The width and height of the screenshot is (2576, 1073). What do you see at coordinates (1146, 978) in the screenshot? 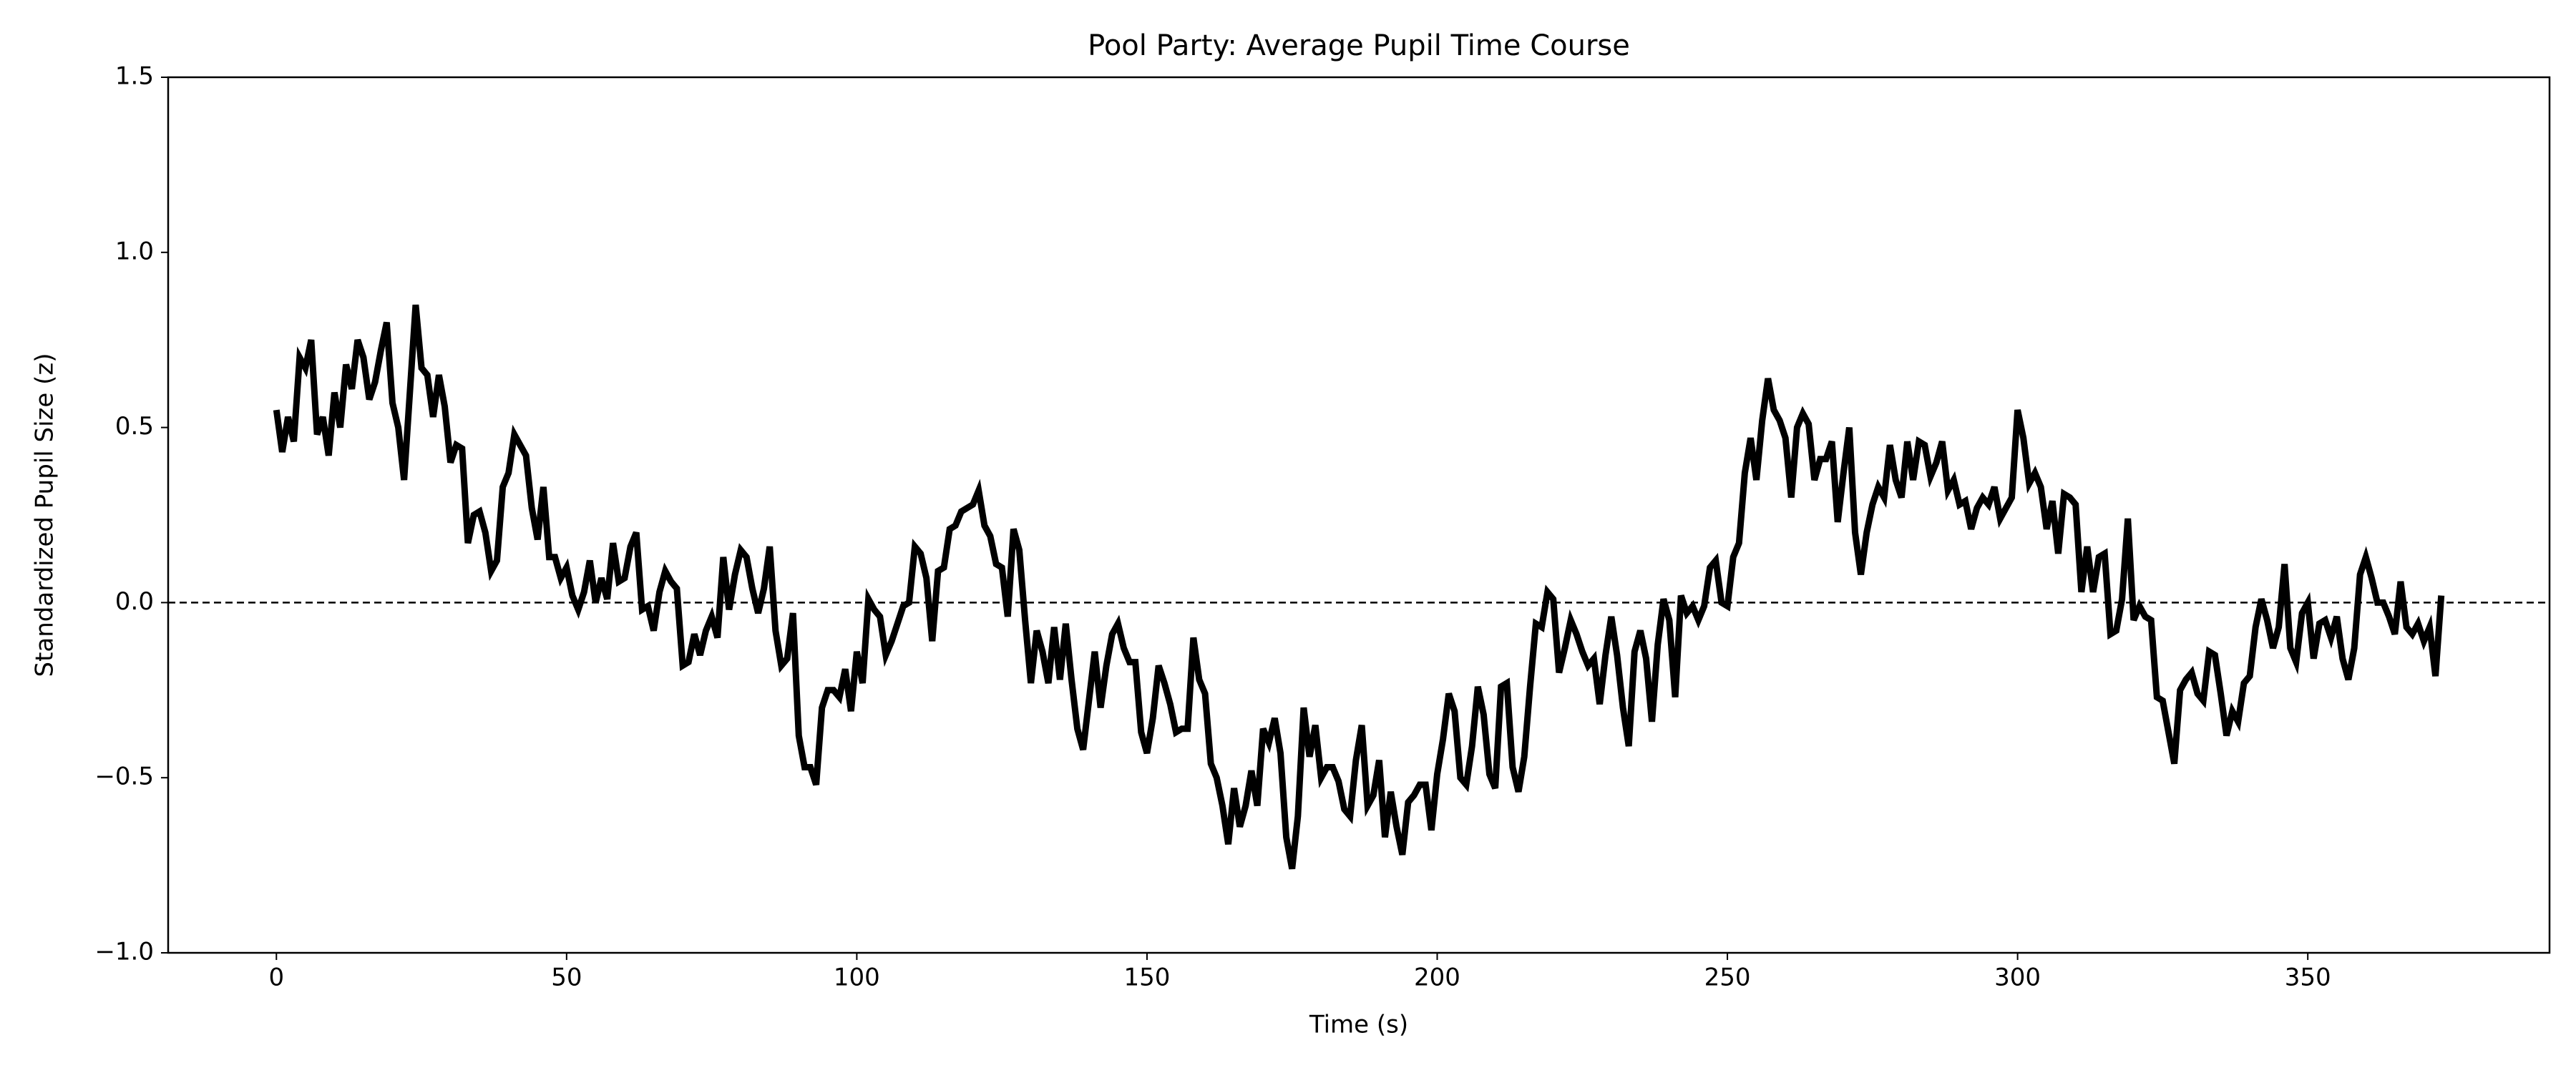
I see `x-tick-label: 150` at bounding box center [1146, 978].